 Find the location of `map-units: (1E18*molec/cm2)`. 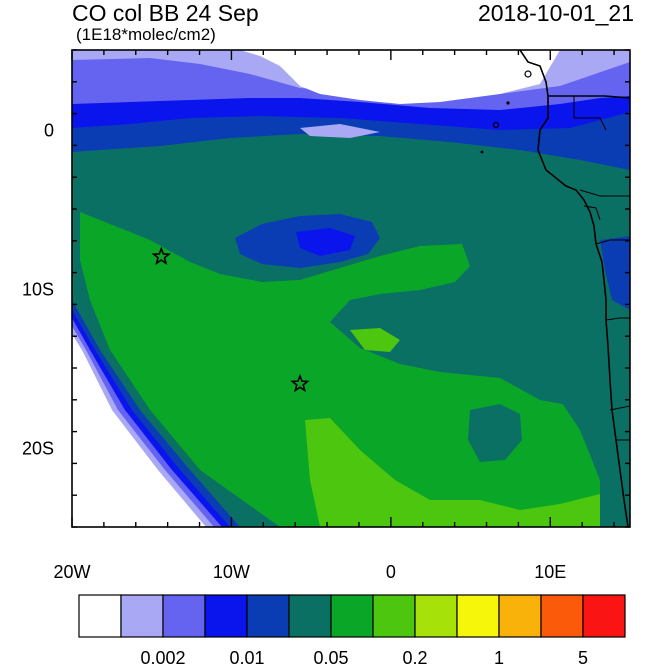

map-units: (1E18*molec/cm2) is located at coordinates (146, 34).